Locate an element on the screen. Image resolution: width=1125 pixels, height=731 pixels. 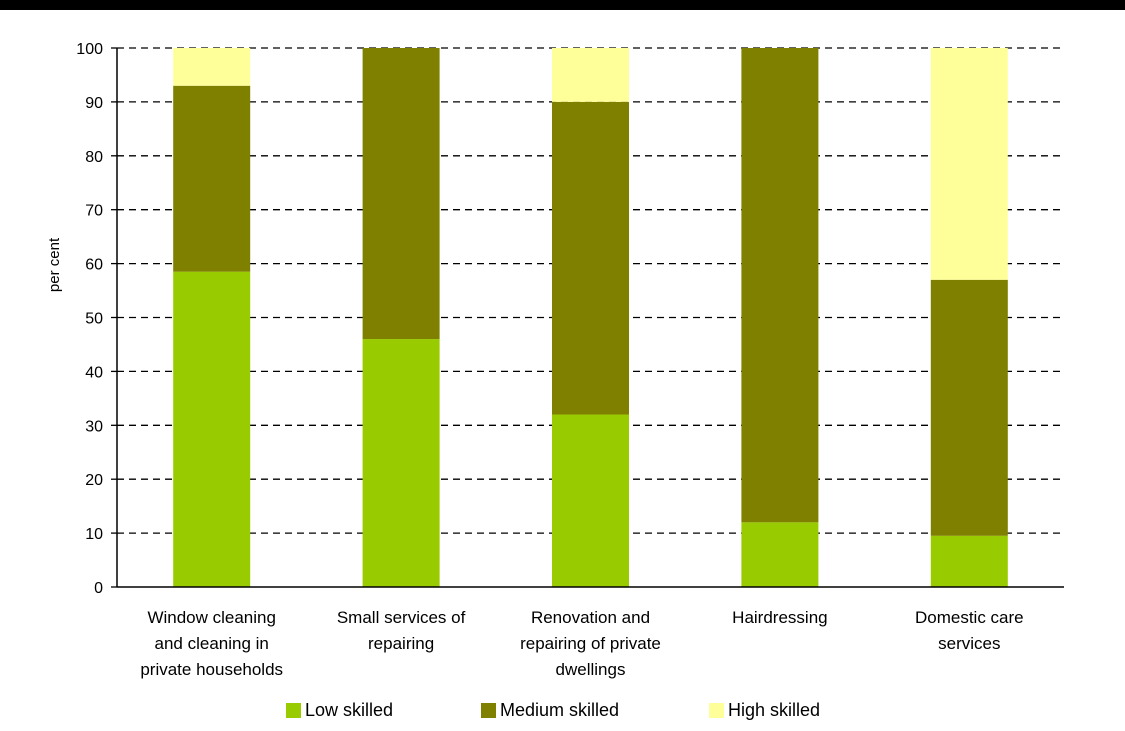
x-category-label: Renovation and is located at coordinates (590, 617).